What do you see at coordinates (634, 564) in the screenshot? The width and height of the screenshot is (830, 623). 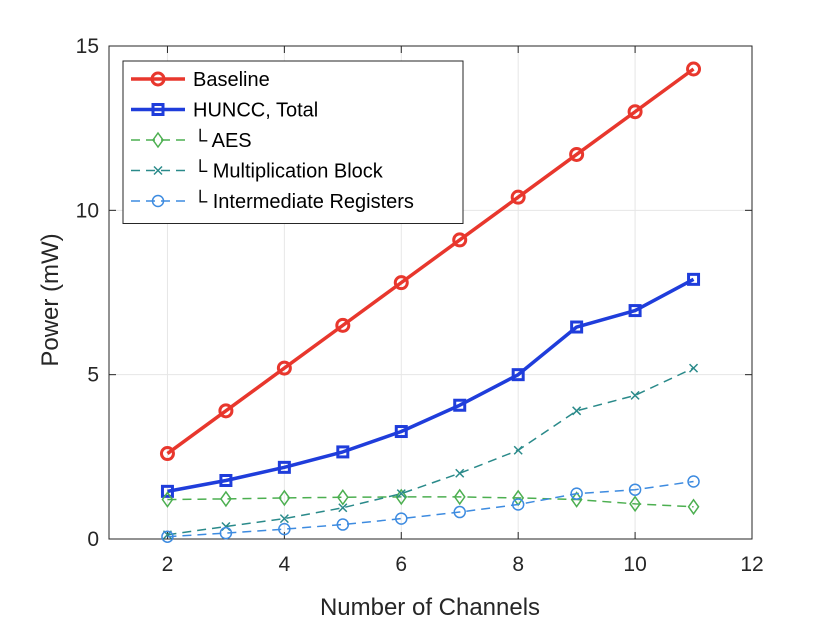 I see `x-tick-label: 10` at bounding box center [634, 564].